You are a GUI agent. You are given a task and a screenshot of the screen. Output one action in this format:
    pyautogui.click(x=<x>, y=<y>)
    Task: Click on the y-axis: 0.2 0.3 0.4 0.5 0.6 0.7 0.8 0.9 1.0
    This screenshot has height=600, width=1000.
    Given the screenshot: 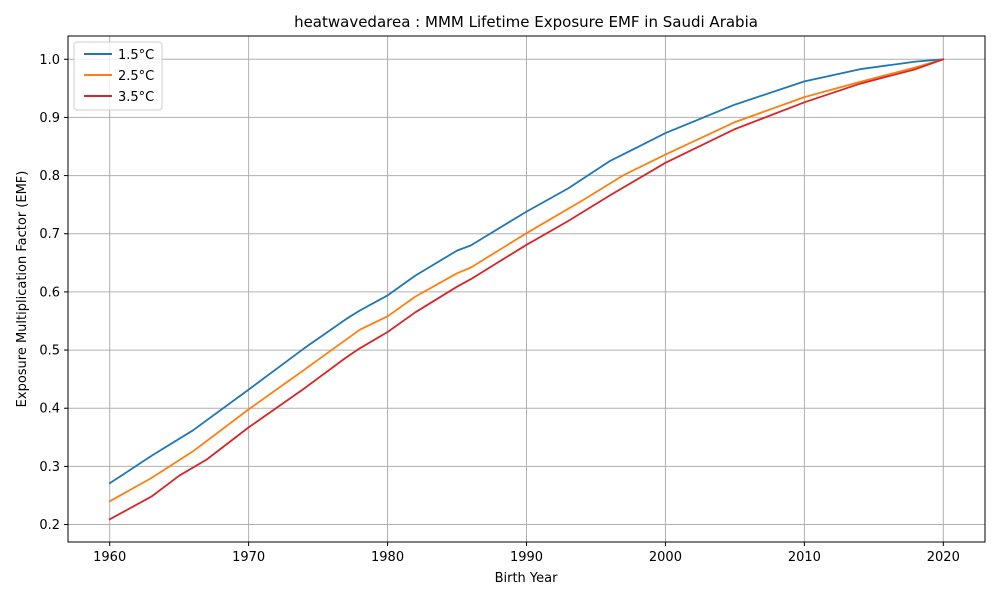 What is the action you would take?
    pyautogui.click(x=53, y=293)
    